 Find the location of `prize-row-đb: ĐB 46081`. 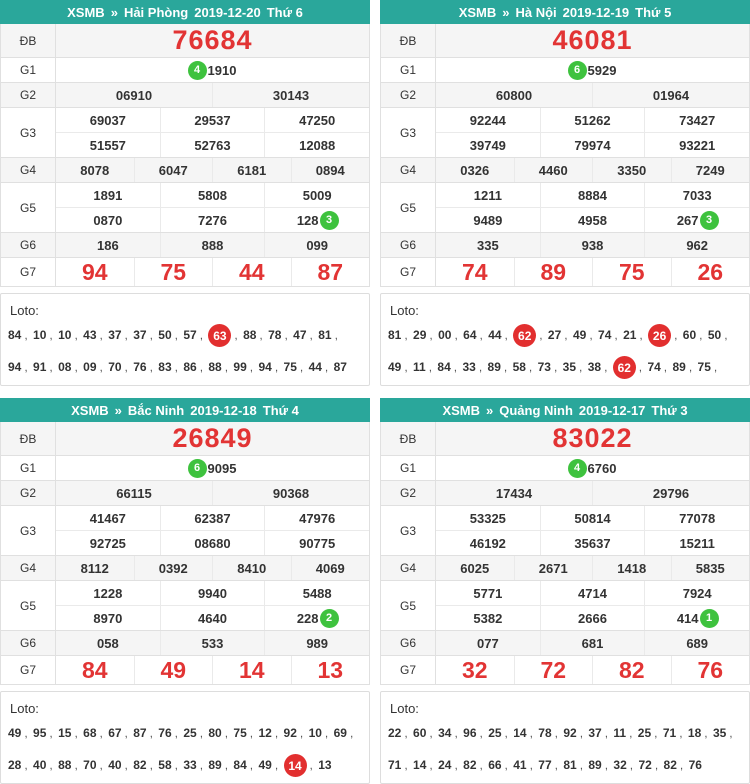

prize-row-đb: ĐB 46081 is located at coordinates (565, 40).